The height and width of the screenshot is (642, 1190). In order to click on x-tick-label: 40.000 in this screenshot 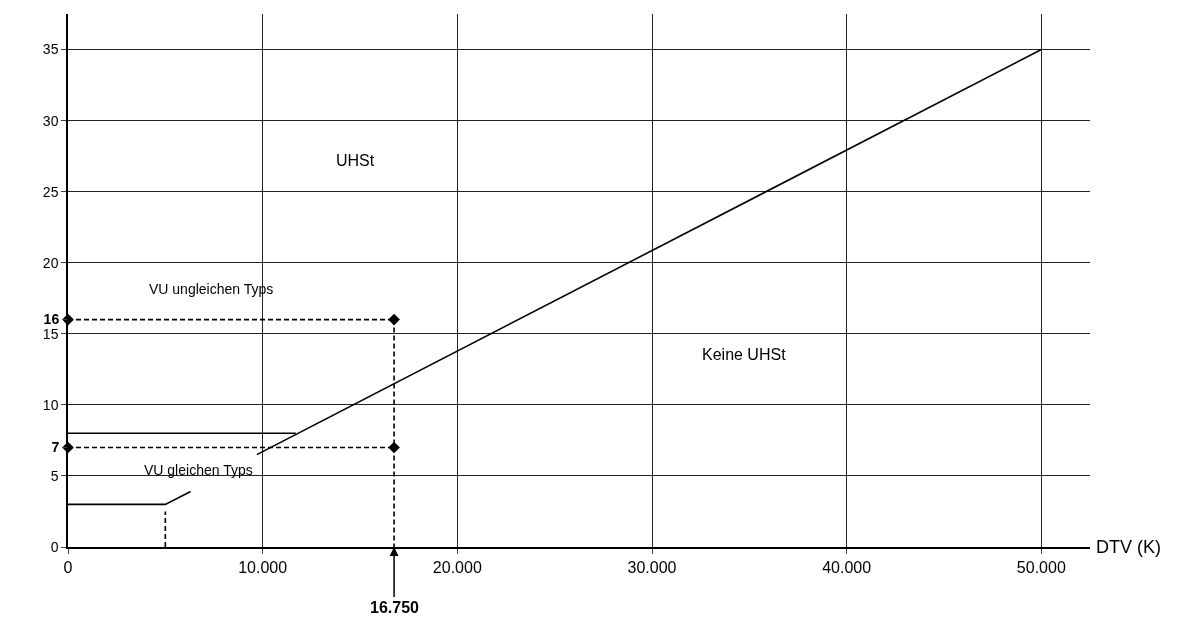, I will do `click(847, 567)`.